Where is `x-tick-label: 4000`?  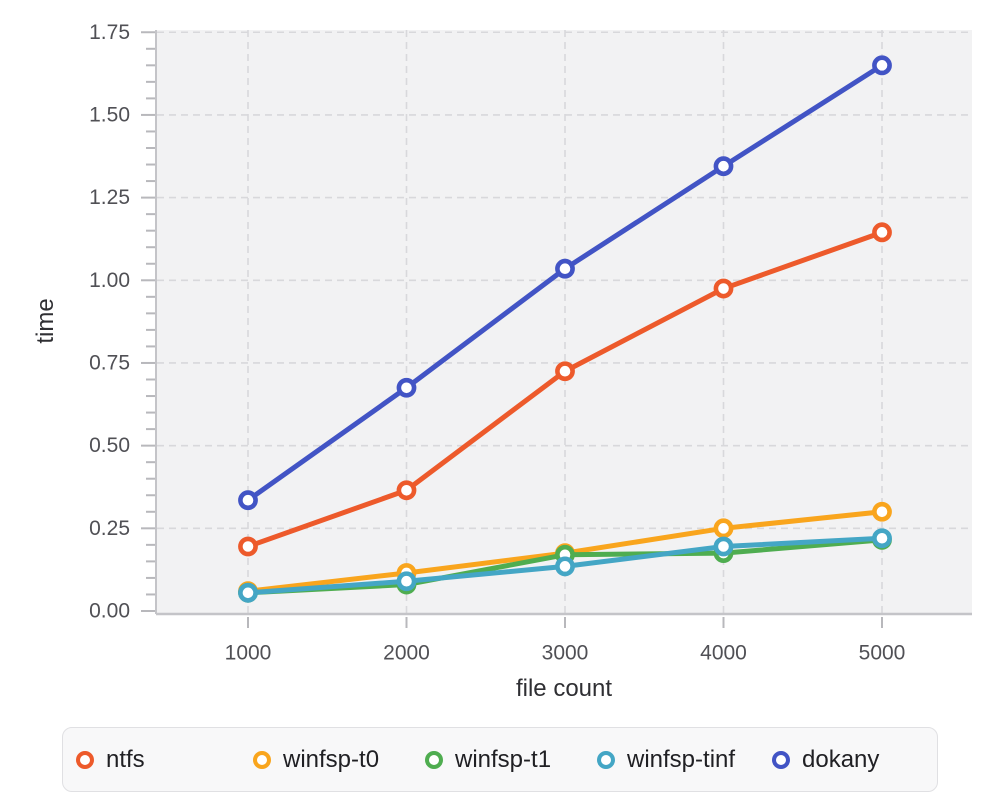
x-tick-label: 4000 is located at coordinates (723, 653).